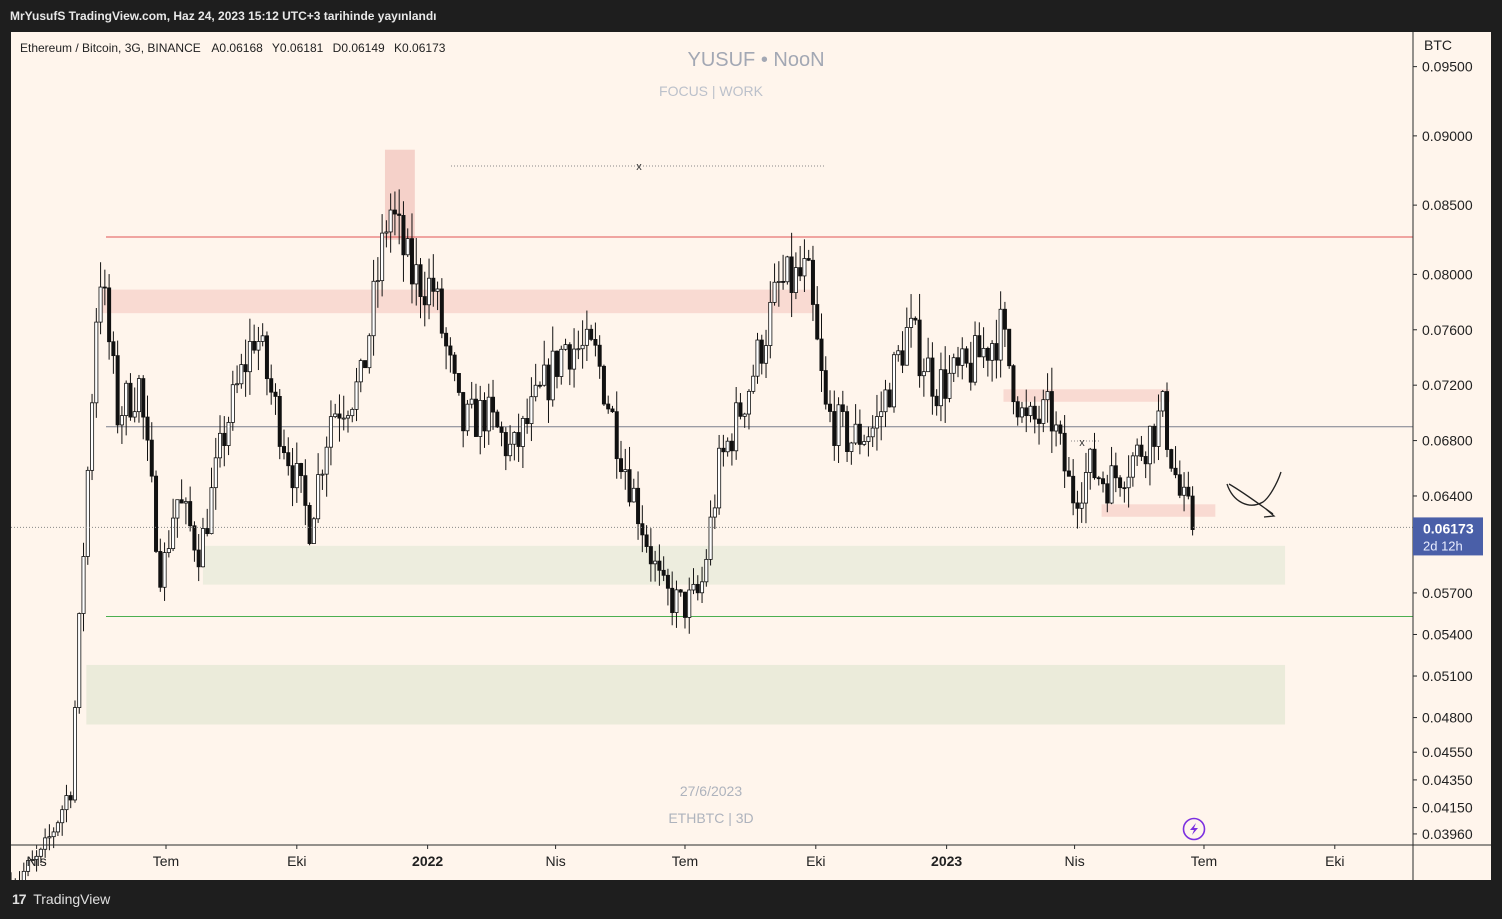 This screenshot has width=1502, height=919. I want to click on time-axis-ticks: Nis Tem Eki 2022 Nis Tem Eki 2023 Nis Tem Eki, so click(685, 857).